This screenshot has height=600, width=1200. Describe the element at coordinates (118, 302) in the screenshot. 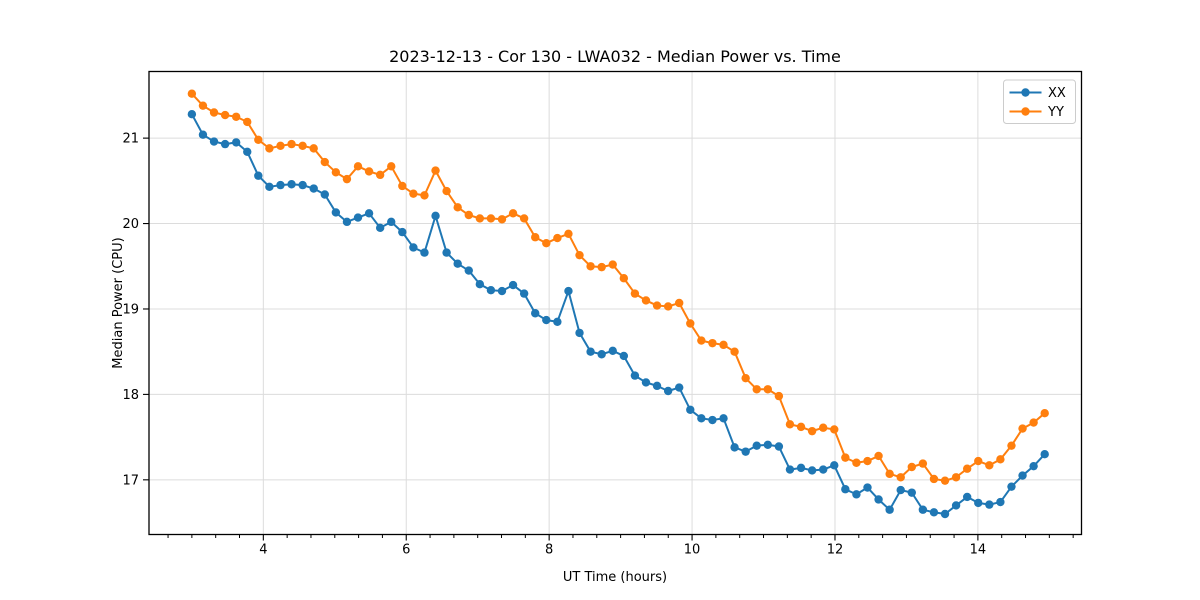

I see `y-axis-label: Median Power (CPU)` at that location.